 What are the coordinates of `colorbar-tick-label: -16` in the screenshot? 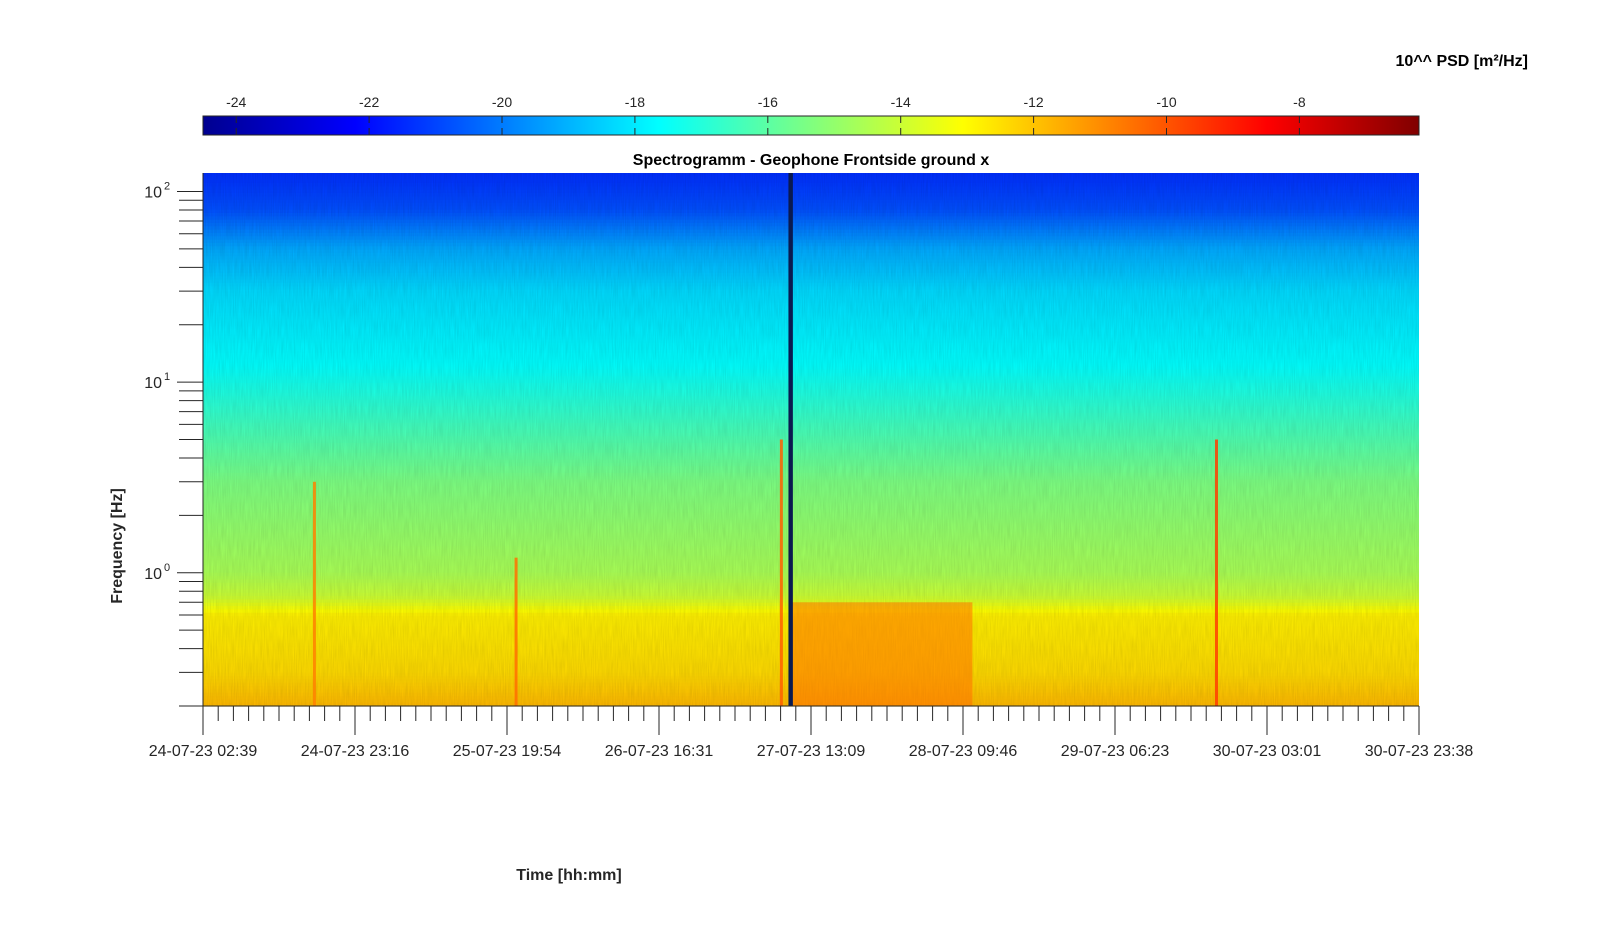 It's located at (768, 102).